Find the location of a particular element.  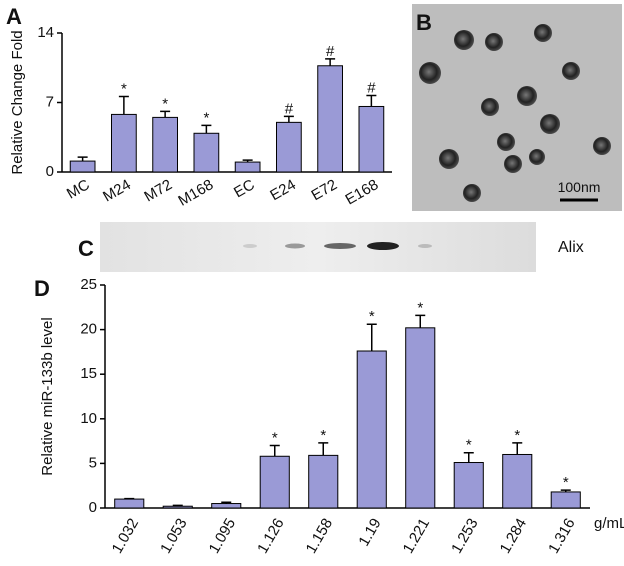

y-tick-label: 14 is located at coordinates (45, 32).